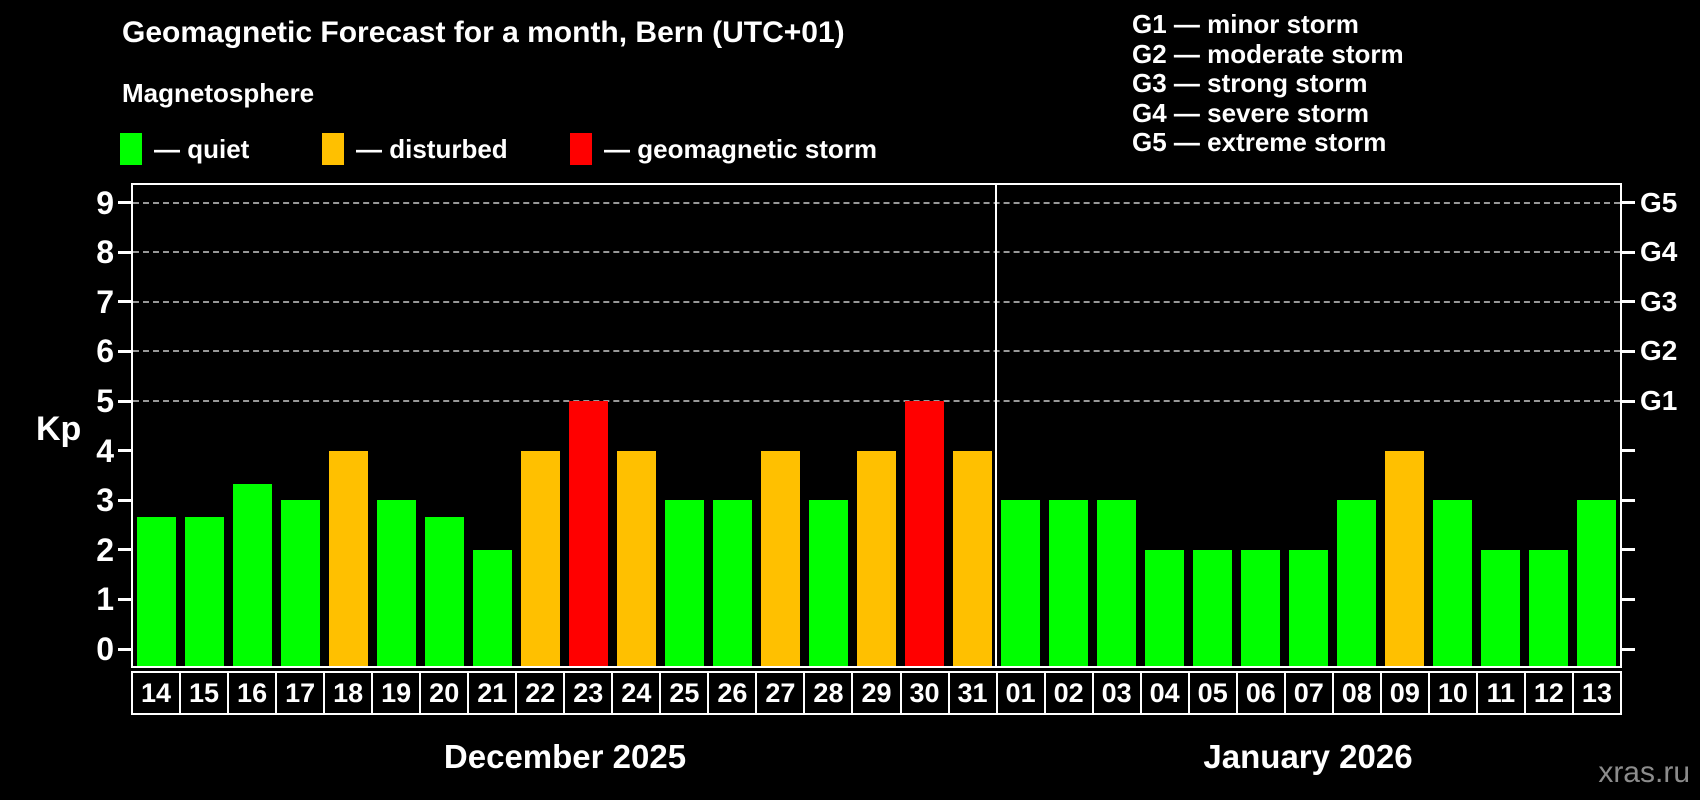  What do you see at coordinates (432, 148) in the screenshot?
I see `legend-label-disturbed: — disturbed` at bounding box center [432, 148].